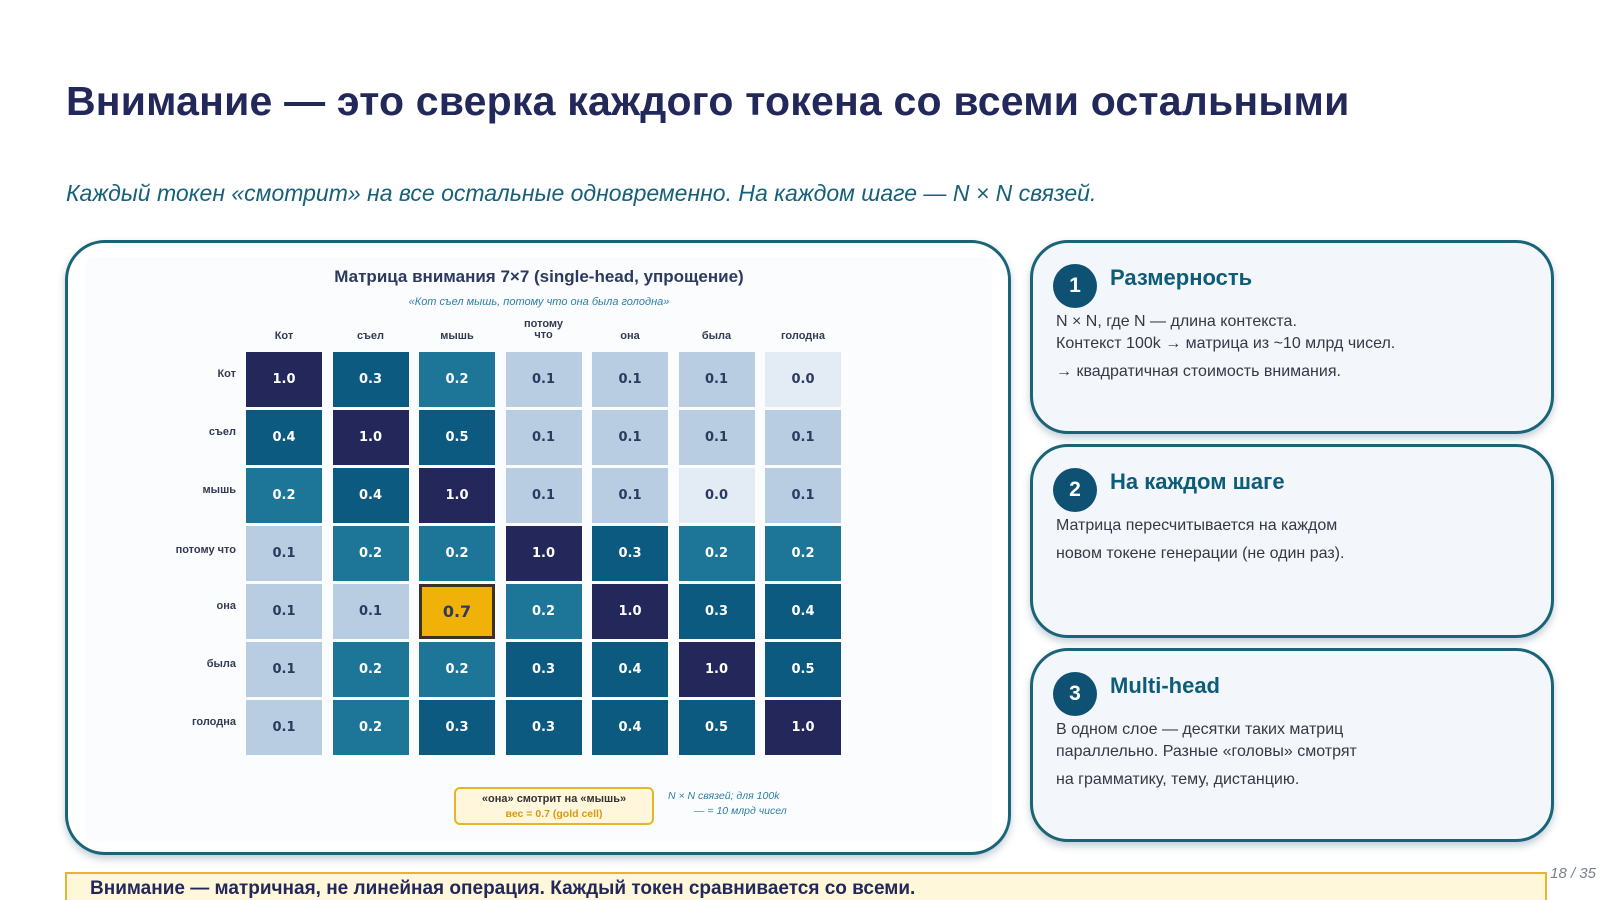  I want to click on highlight-note-line1: «она» смотрит на «мышь», so click(554, 799).